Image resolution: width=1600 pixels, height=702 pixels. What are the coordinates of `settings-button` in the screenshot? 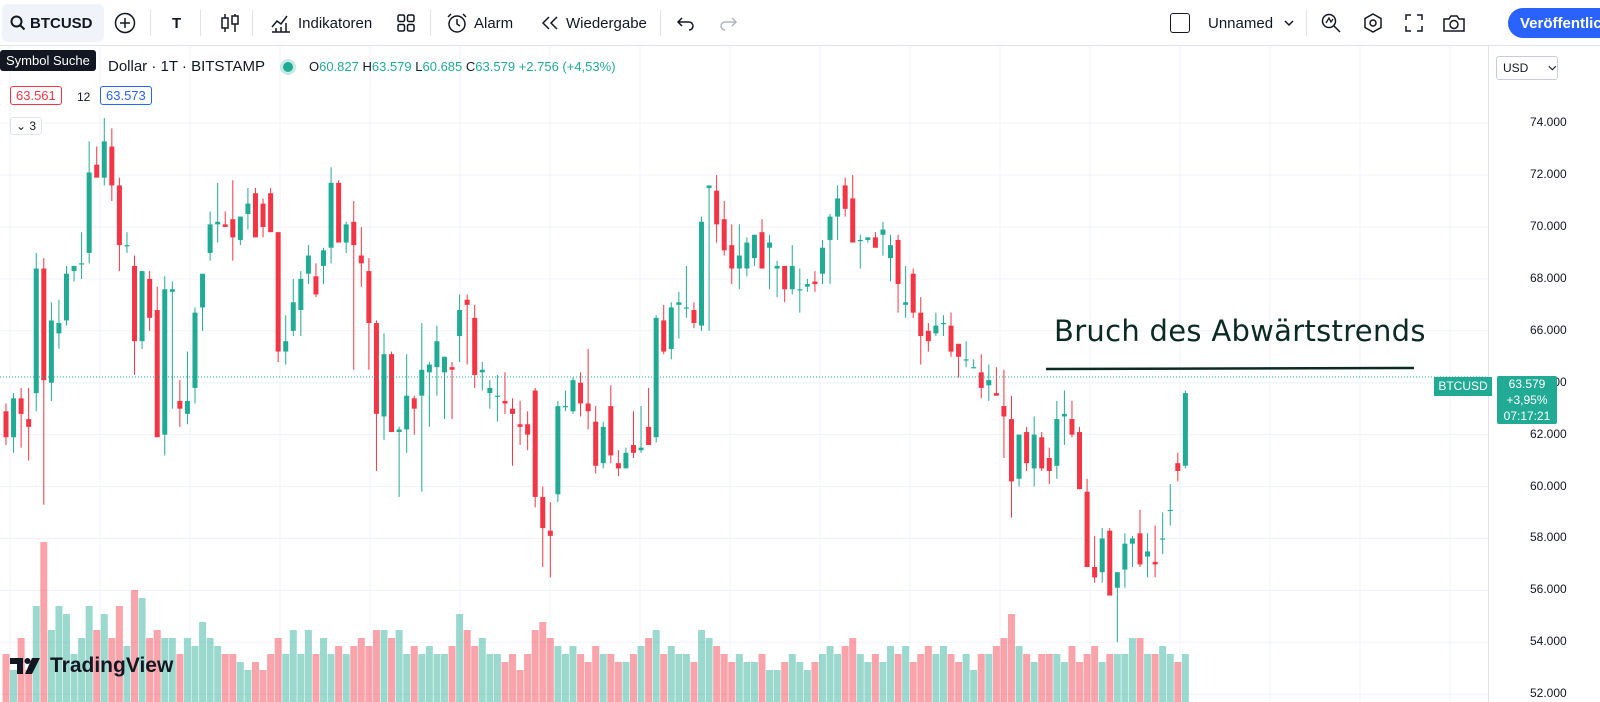 It's located at (1373, 23).